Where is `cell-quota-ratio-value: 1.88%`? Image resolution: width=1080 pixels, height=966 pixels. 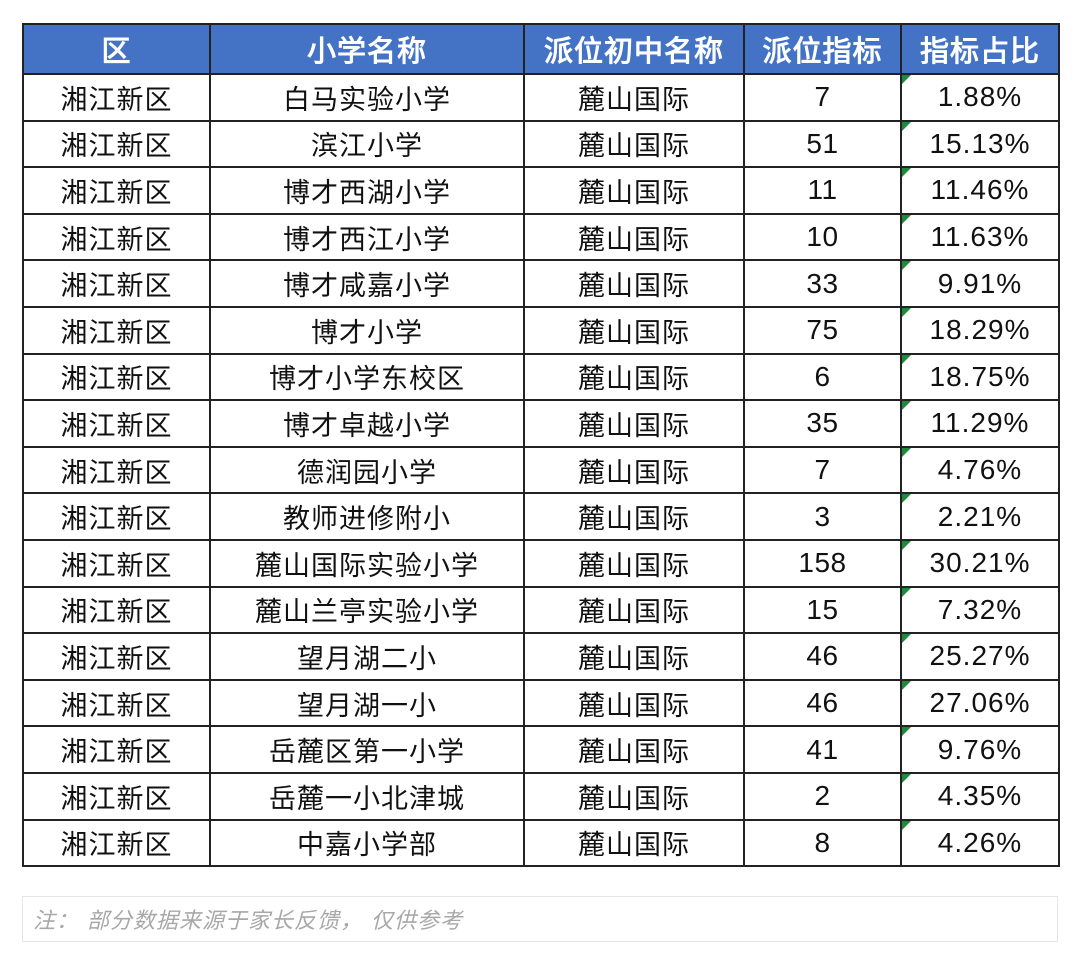
cell-quota-ratio-value: 1.88% is located at coordinates (980, 97).